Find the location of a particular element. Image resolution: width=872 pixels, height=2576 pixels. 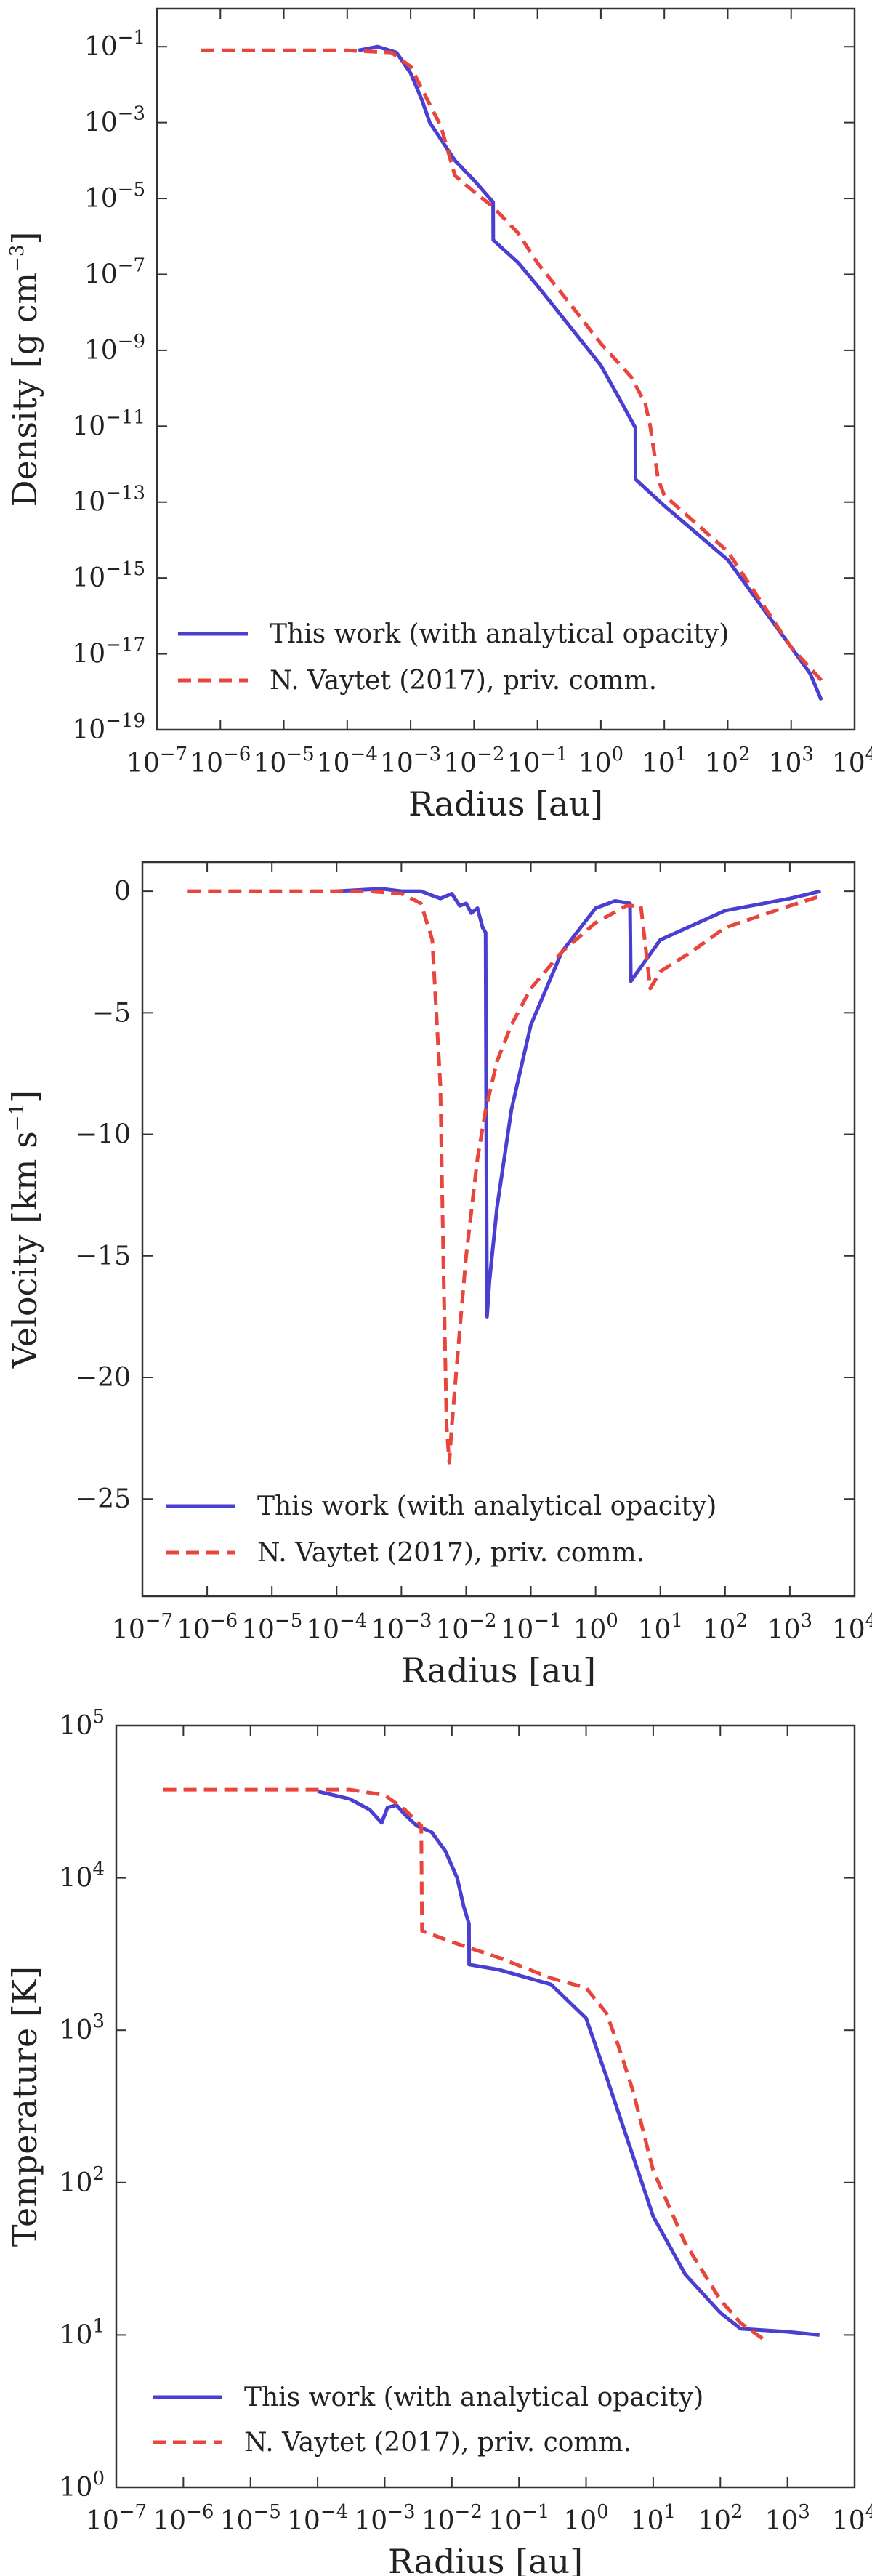

y-tick-label: 10⁻⁷ is located at coordinates (114, 271).